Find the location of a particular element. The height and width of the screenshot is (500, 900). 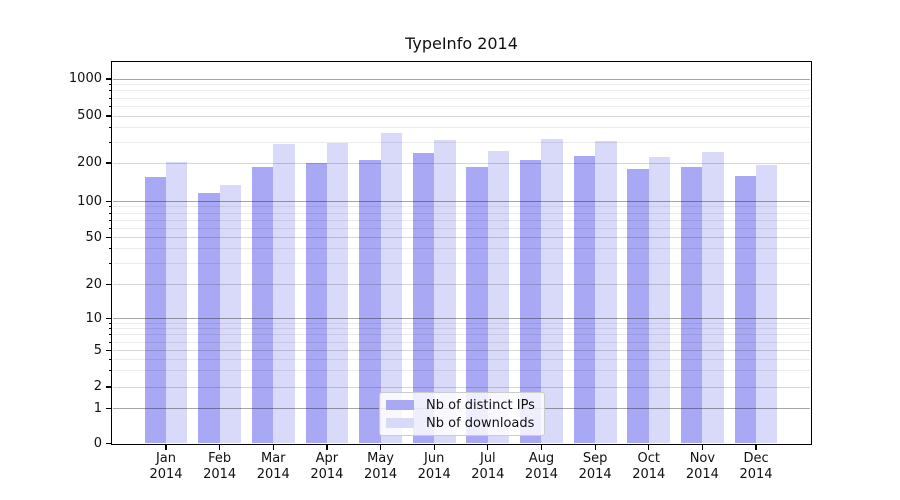

y-tick-label: 500 is located at coordinates (89, 115).